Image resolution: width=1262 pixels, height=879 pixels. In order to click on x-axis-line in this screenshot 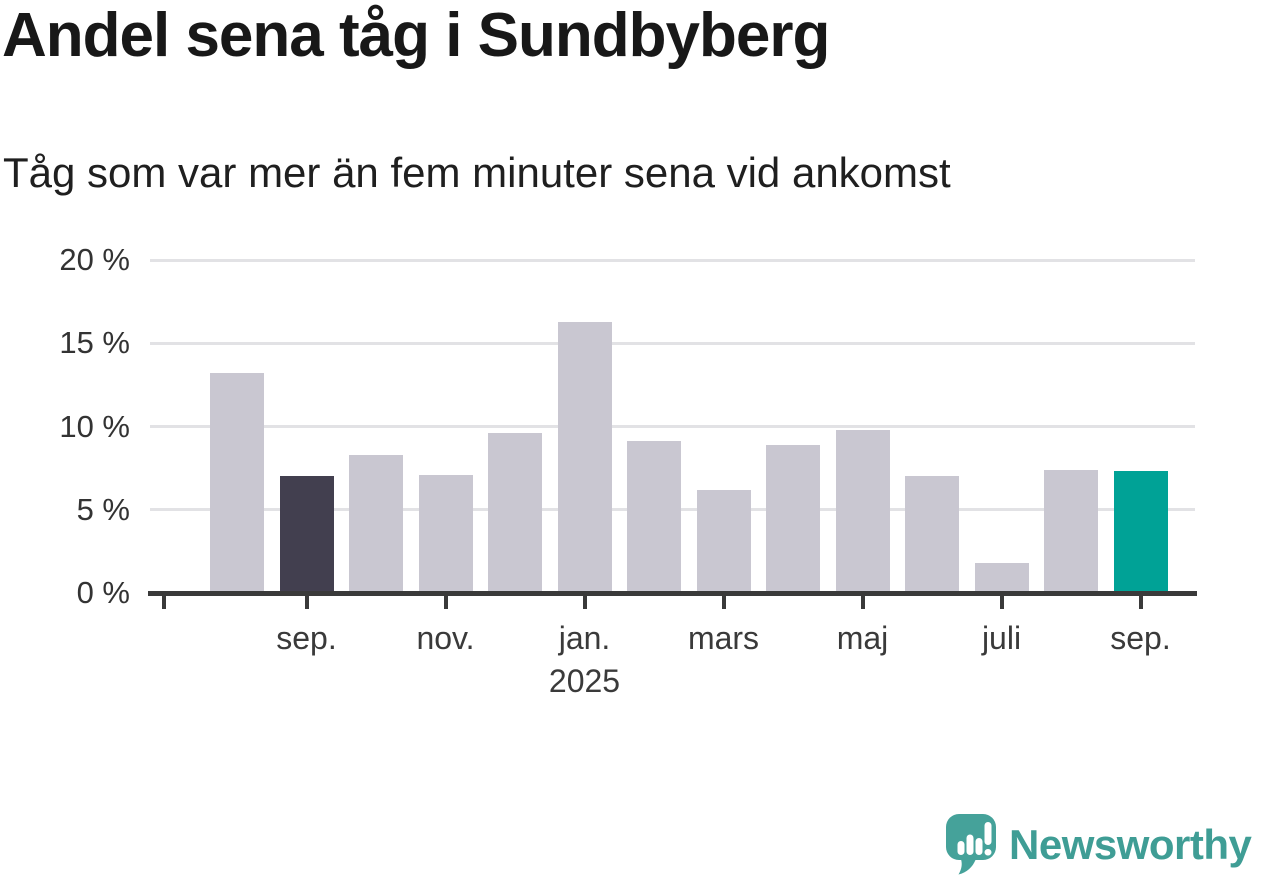, I will do `click(672, 593)`.